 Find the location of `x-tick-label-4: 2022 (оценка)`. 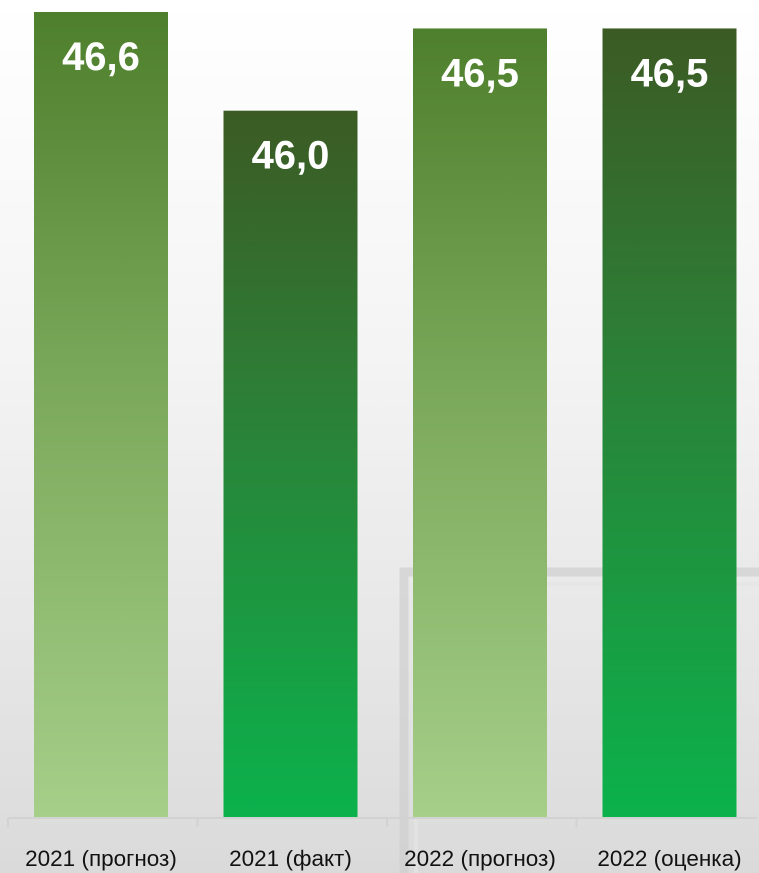

x-tick-label-4: 2022 (оценка) is located at coordinates (669, 858).